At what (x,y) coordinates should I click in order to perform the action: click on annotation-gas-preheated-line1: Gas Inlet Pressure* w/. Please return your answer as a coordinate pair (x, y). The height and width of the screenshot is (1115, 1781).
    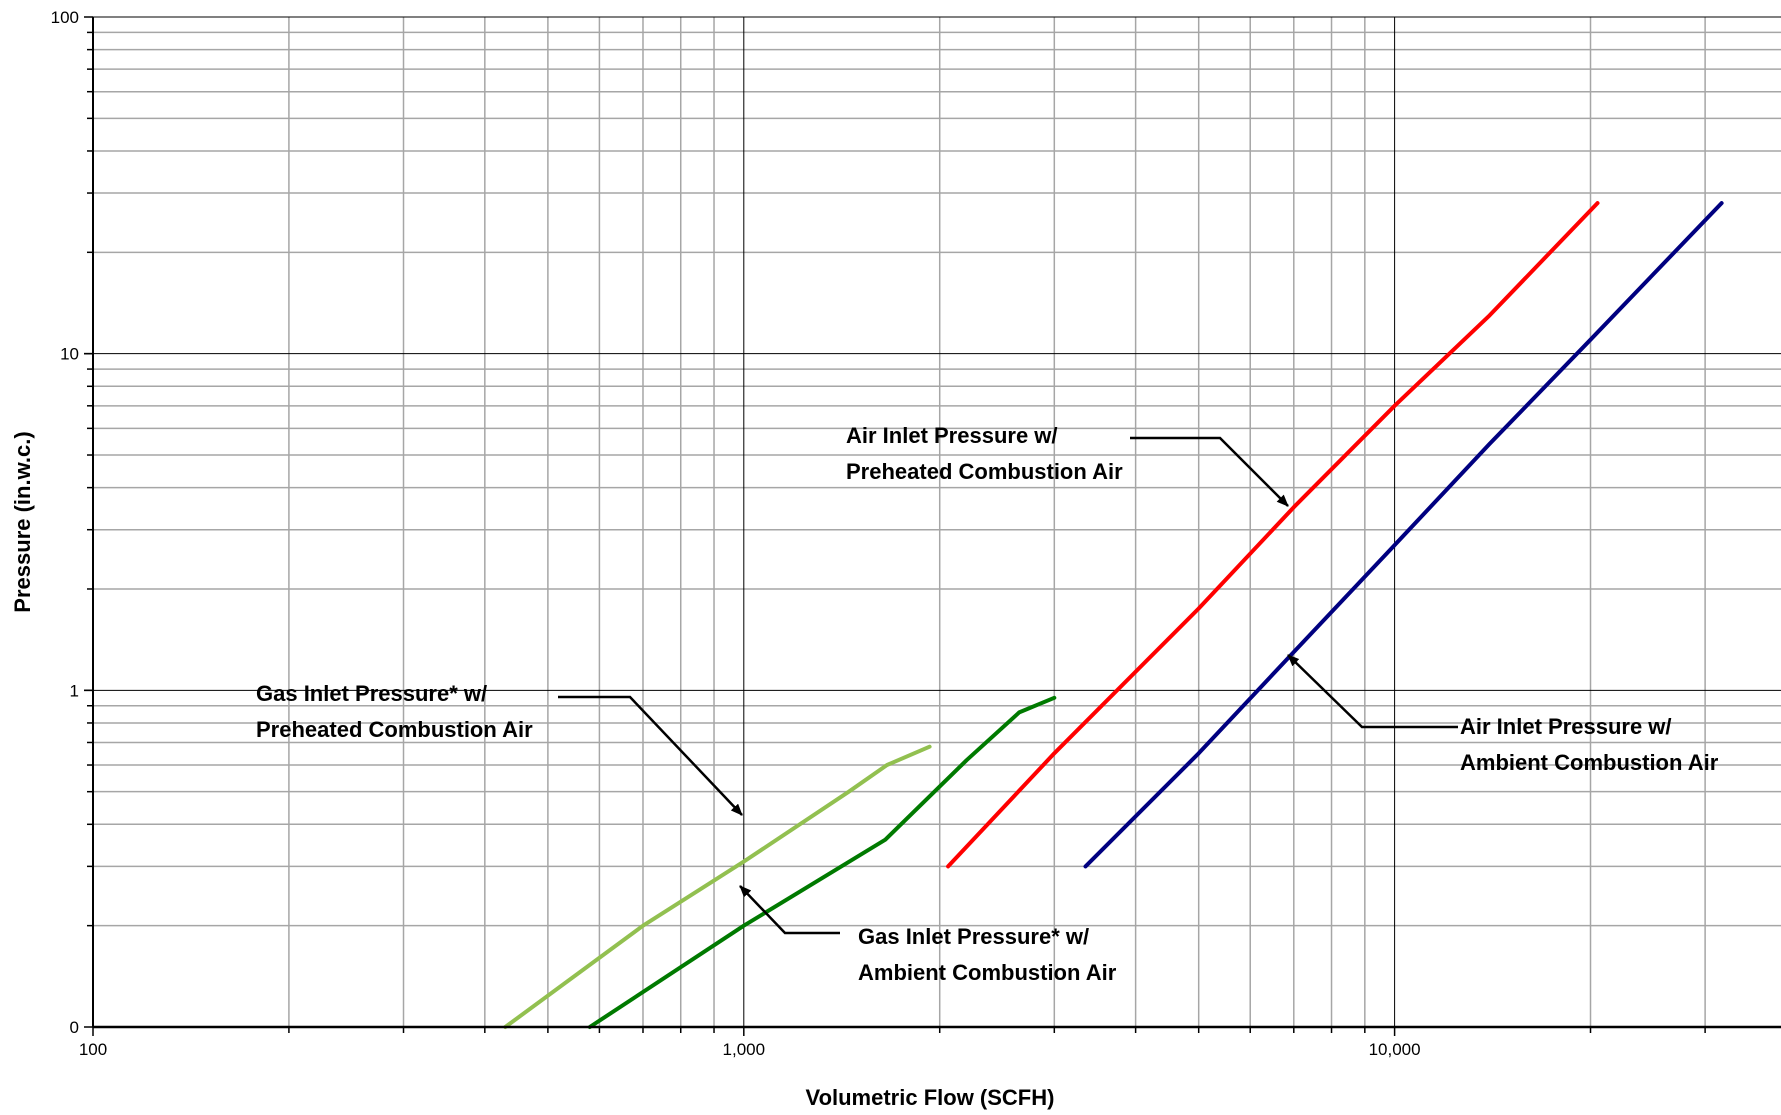
    Looking at the image, I should click on (371, 693).